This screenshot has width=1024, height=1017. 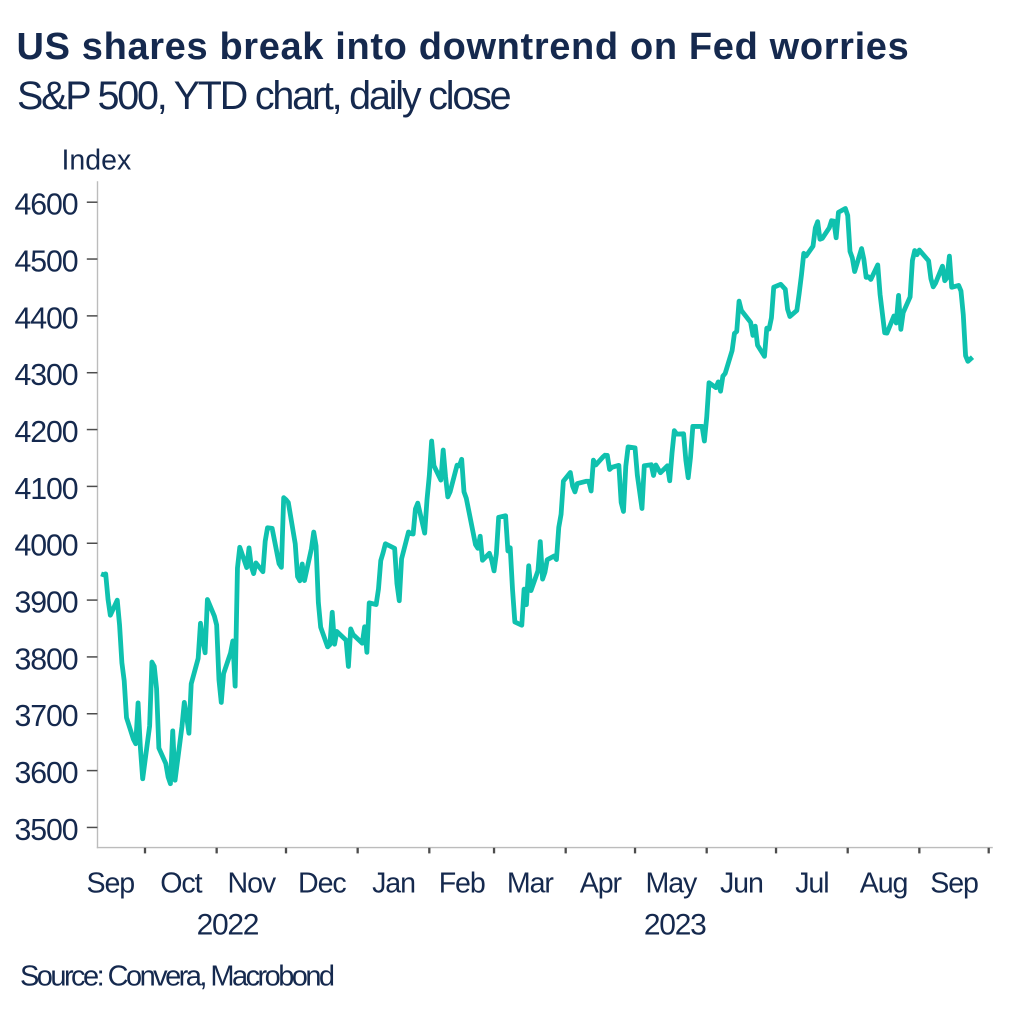 What do you see at coordinates (46, 716) in the screenshot?
I see `svg-text: 3700` at bounding box center [46, 716].